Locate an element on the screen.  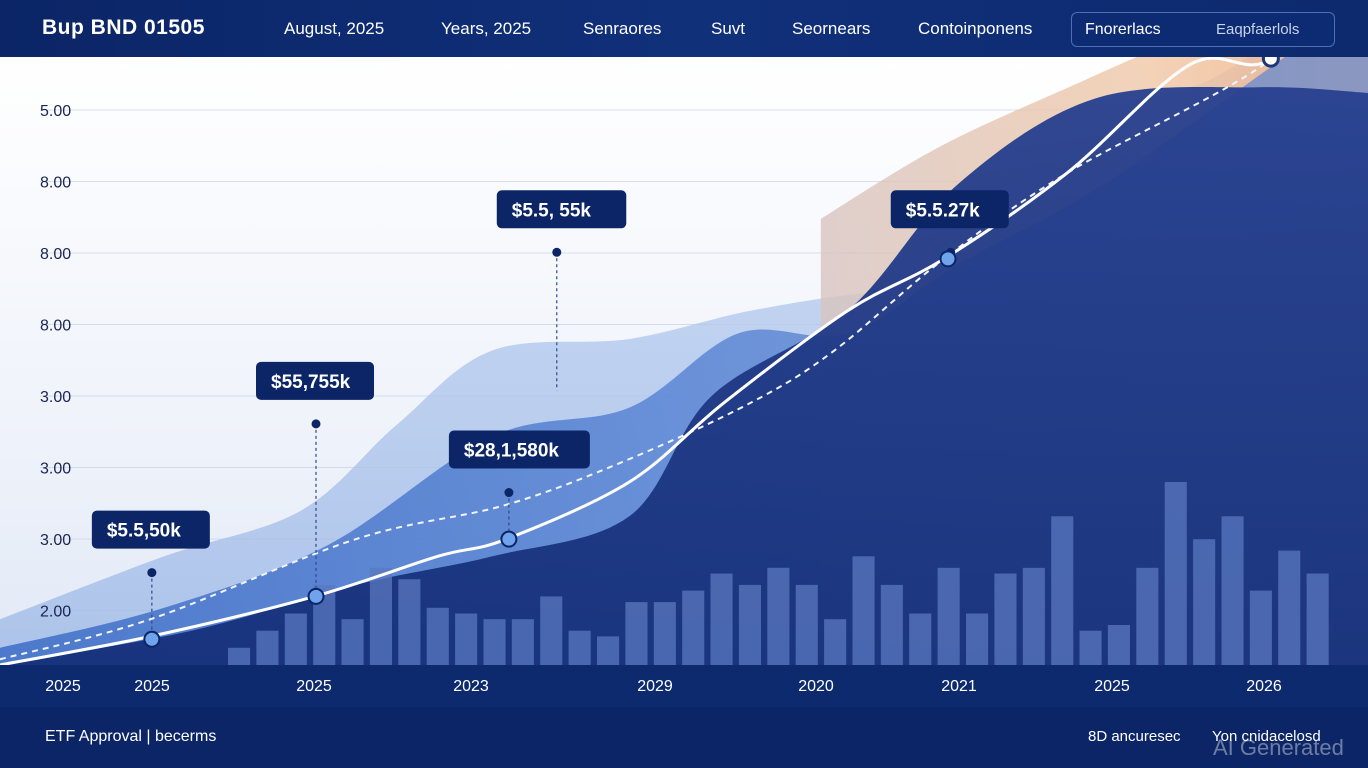
brand-title: Bup BND 01505 is located at coordinates (123, 27).